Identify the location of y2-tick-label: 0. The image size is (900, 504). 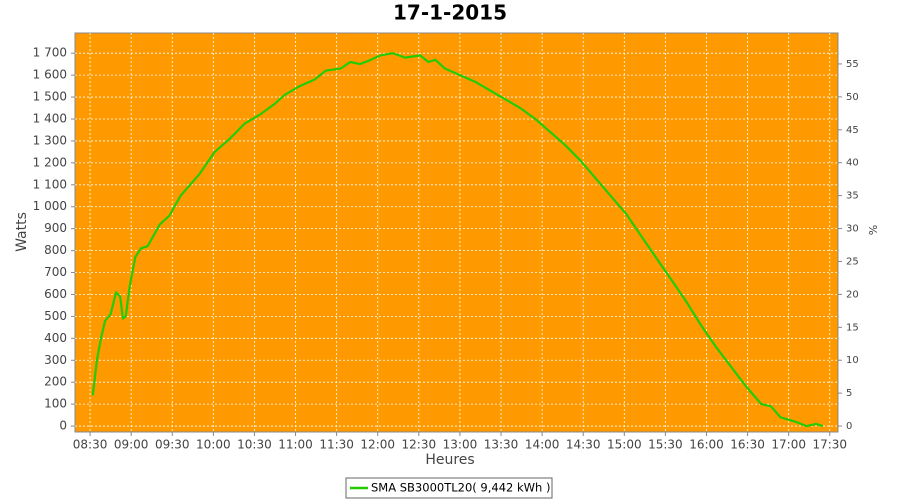
(849, 426).